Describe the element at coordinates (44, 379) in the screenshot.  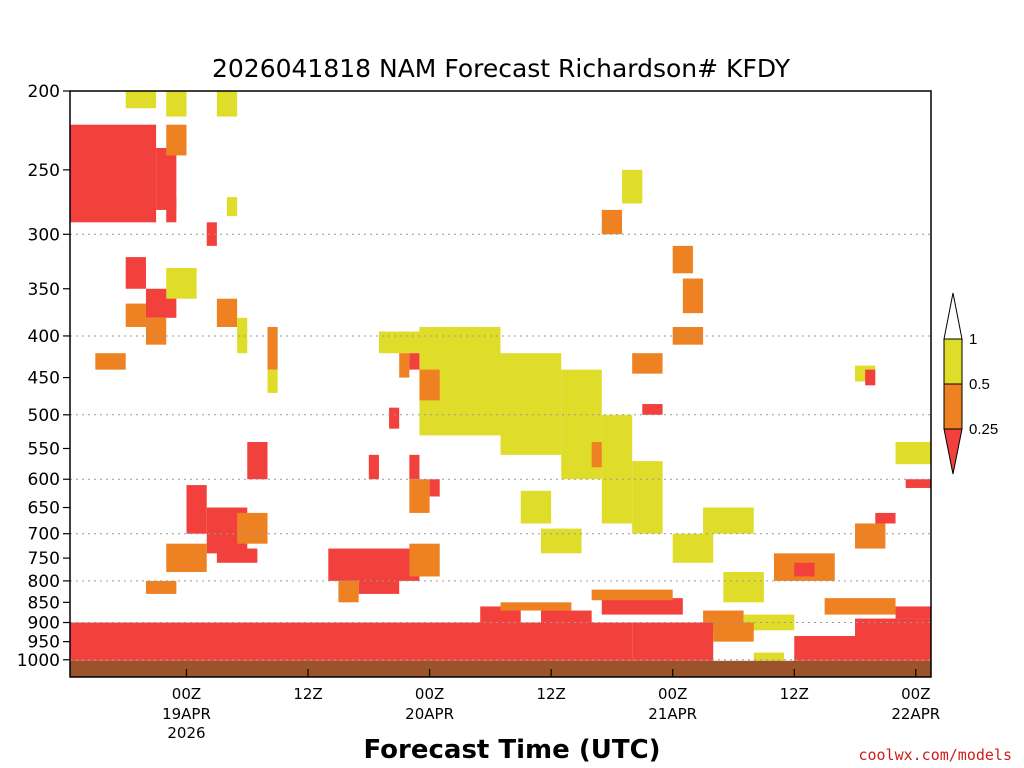
I see `y-tick-label-450: 450` at that location.